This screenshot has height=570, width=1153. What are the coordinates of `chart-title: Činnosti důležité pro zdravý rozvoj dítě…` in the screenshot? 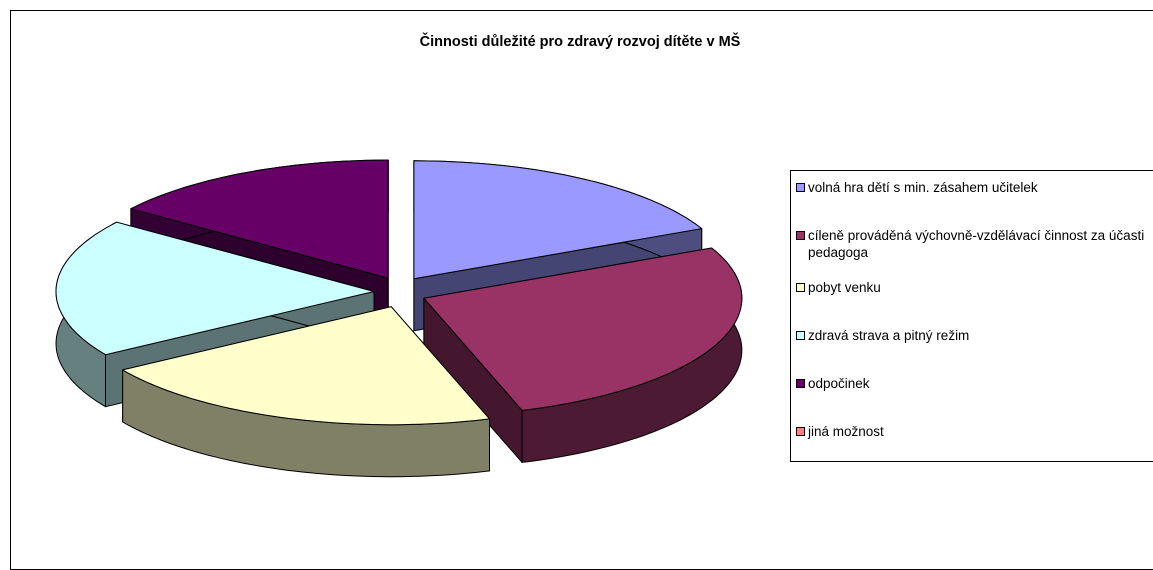 It's located at (580, 41).